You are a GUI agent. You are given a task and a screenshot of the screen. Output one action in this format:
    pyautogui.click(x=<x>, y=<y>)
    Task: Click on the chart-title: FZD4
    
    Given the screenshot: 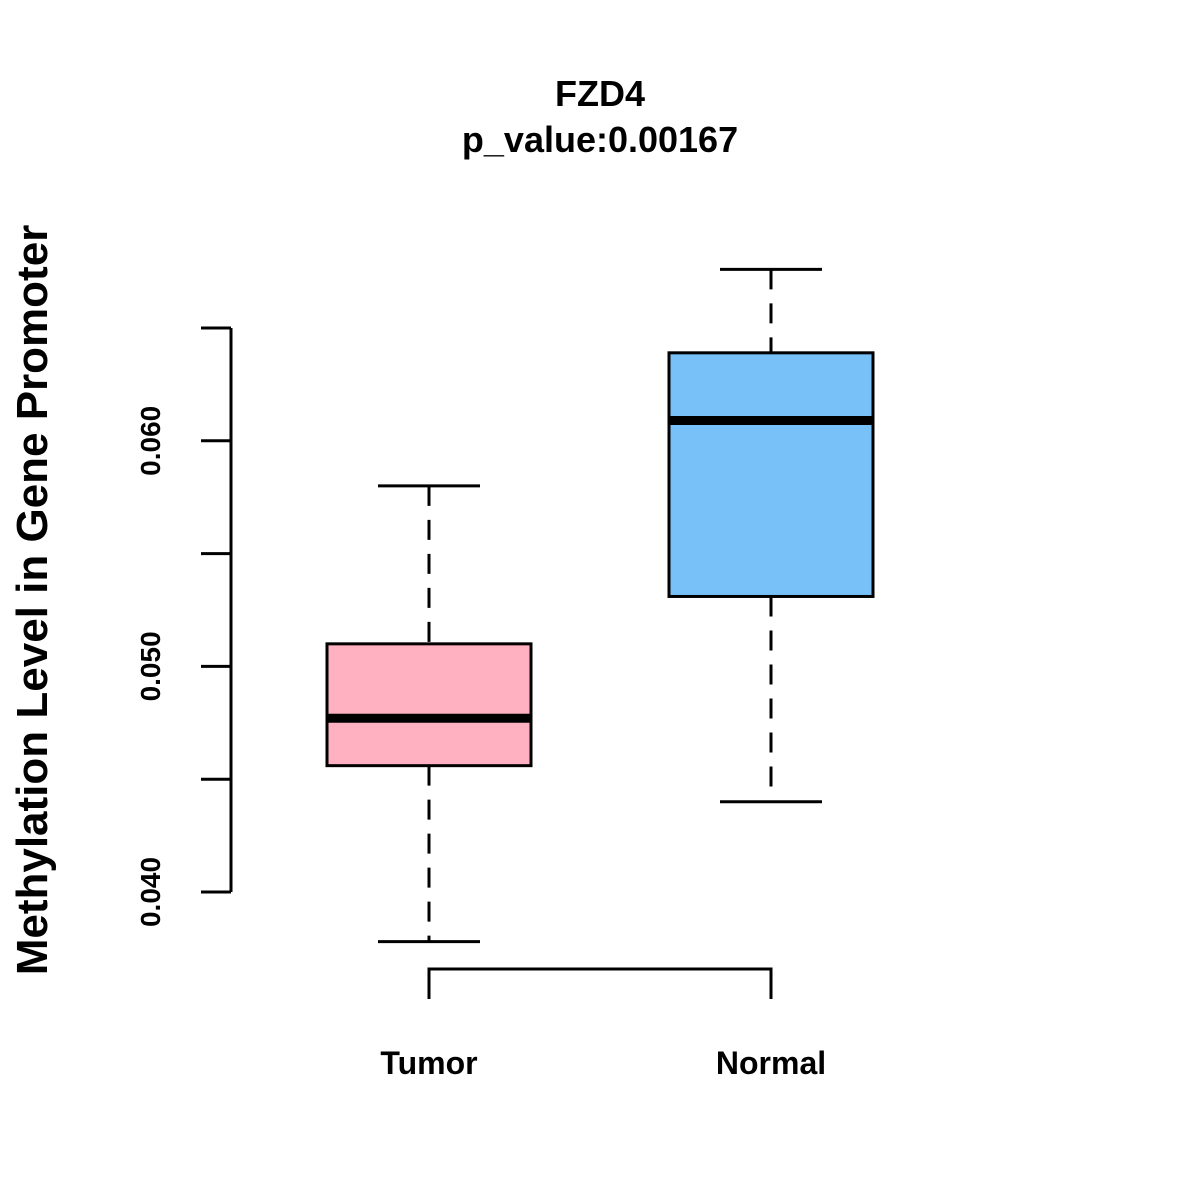 What is the action you would take?
    pyautogui.click(x=600, y=93)
    